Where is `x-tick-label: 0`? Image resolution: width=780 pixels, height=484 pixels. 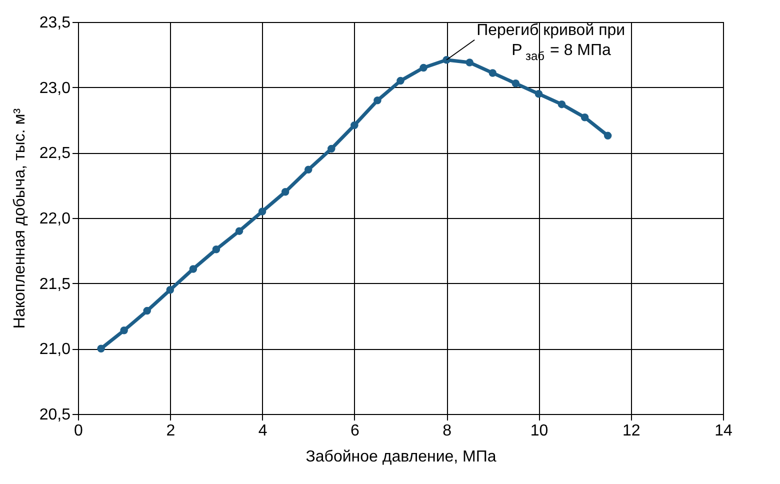 x-tick-label: 0 is located at coordinates (79, 431).